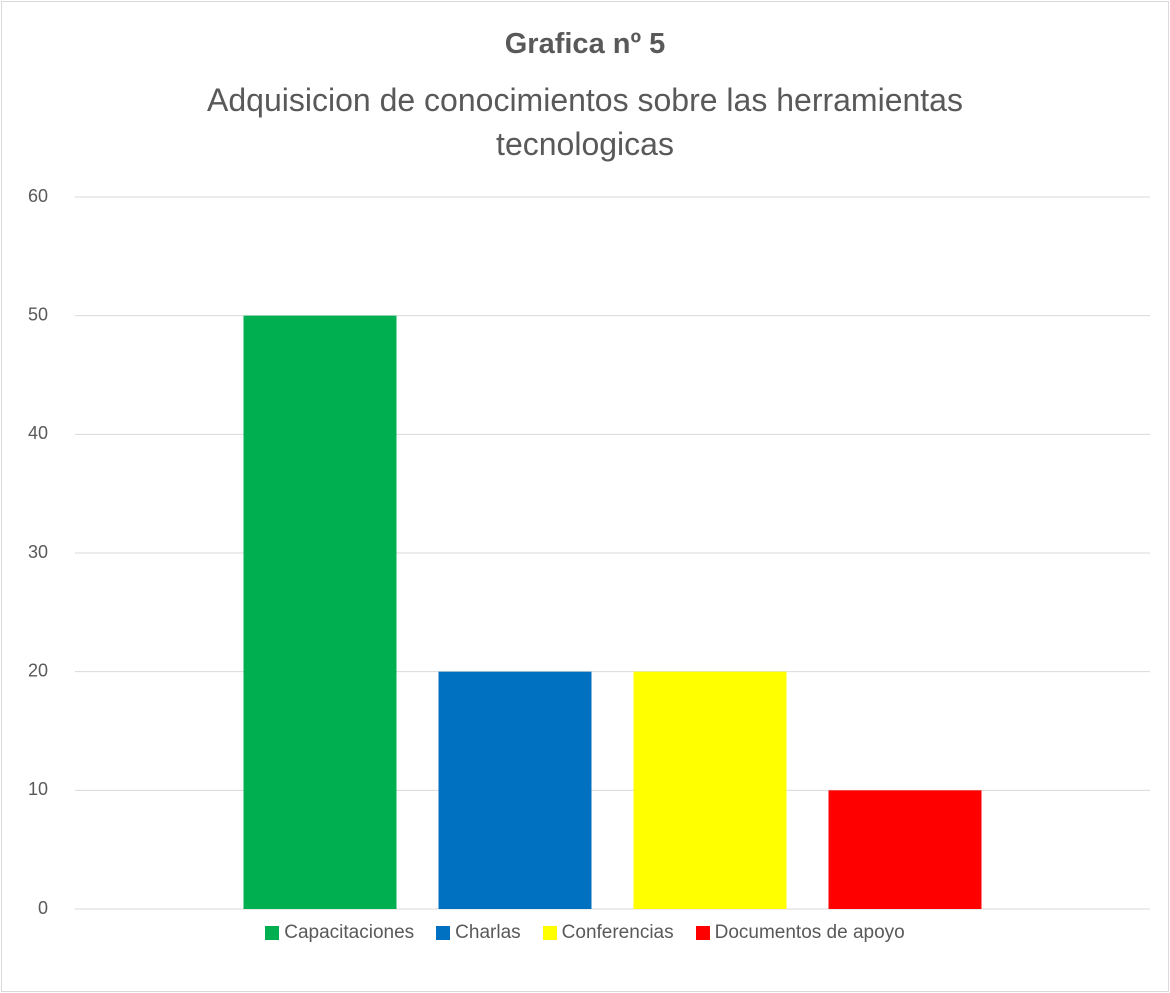 Image resolution: width=1170 pixels, height=993 pixels. I want to click on legend-item: Charlas, so click(478, 933).